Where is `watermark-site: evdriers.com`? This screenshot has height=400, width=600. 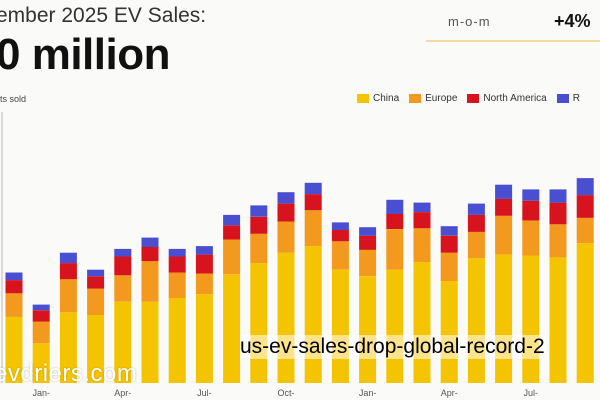 watermark-site: evdriers.com is located at coordinates (69, 373).